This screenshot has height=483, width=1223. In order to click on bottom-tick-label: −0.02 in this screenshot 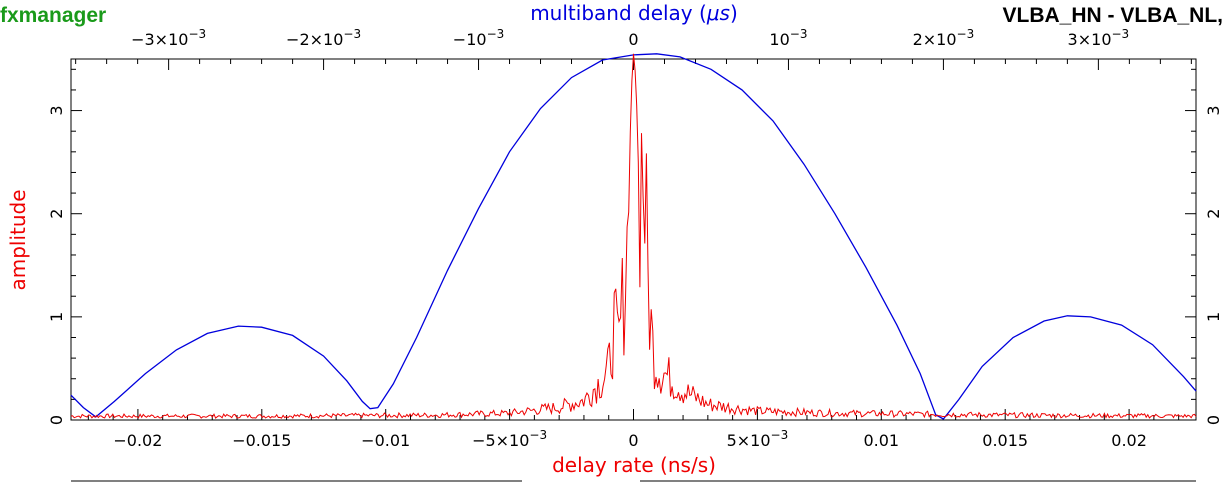, I will do `click(137, 440)`.